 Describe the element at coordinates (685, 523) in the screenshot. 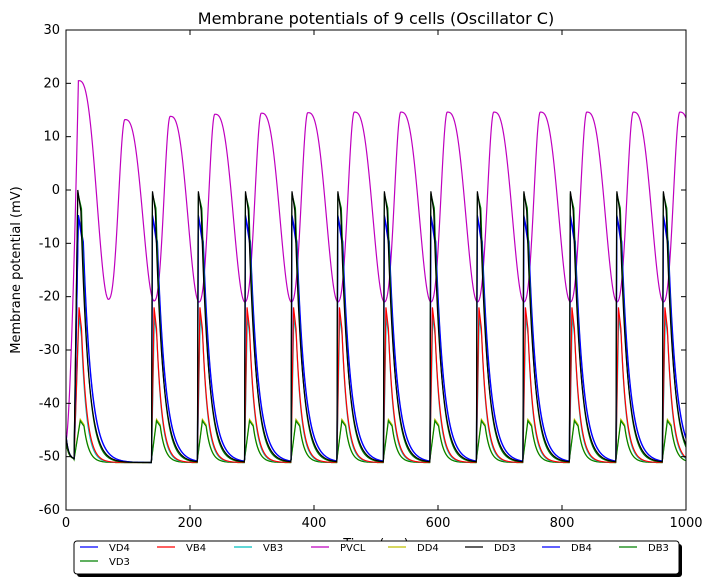

I see `x-tick-label: 1000` at that location.